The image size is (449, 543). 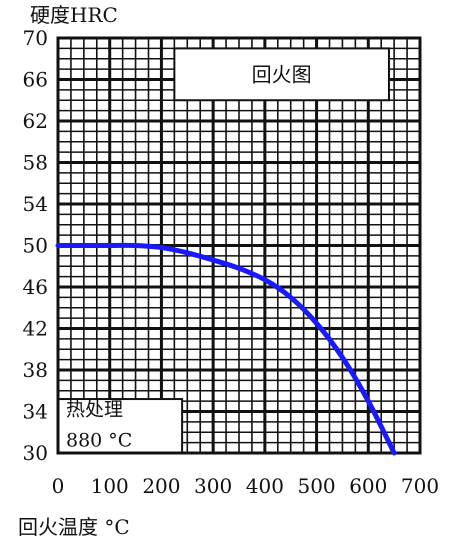 What do you see at coordinates (74, 527) in the screenshot?
I see `x-axis-label: 回火温度 °C` at bounding box center [74, 527].